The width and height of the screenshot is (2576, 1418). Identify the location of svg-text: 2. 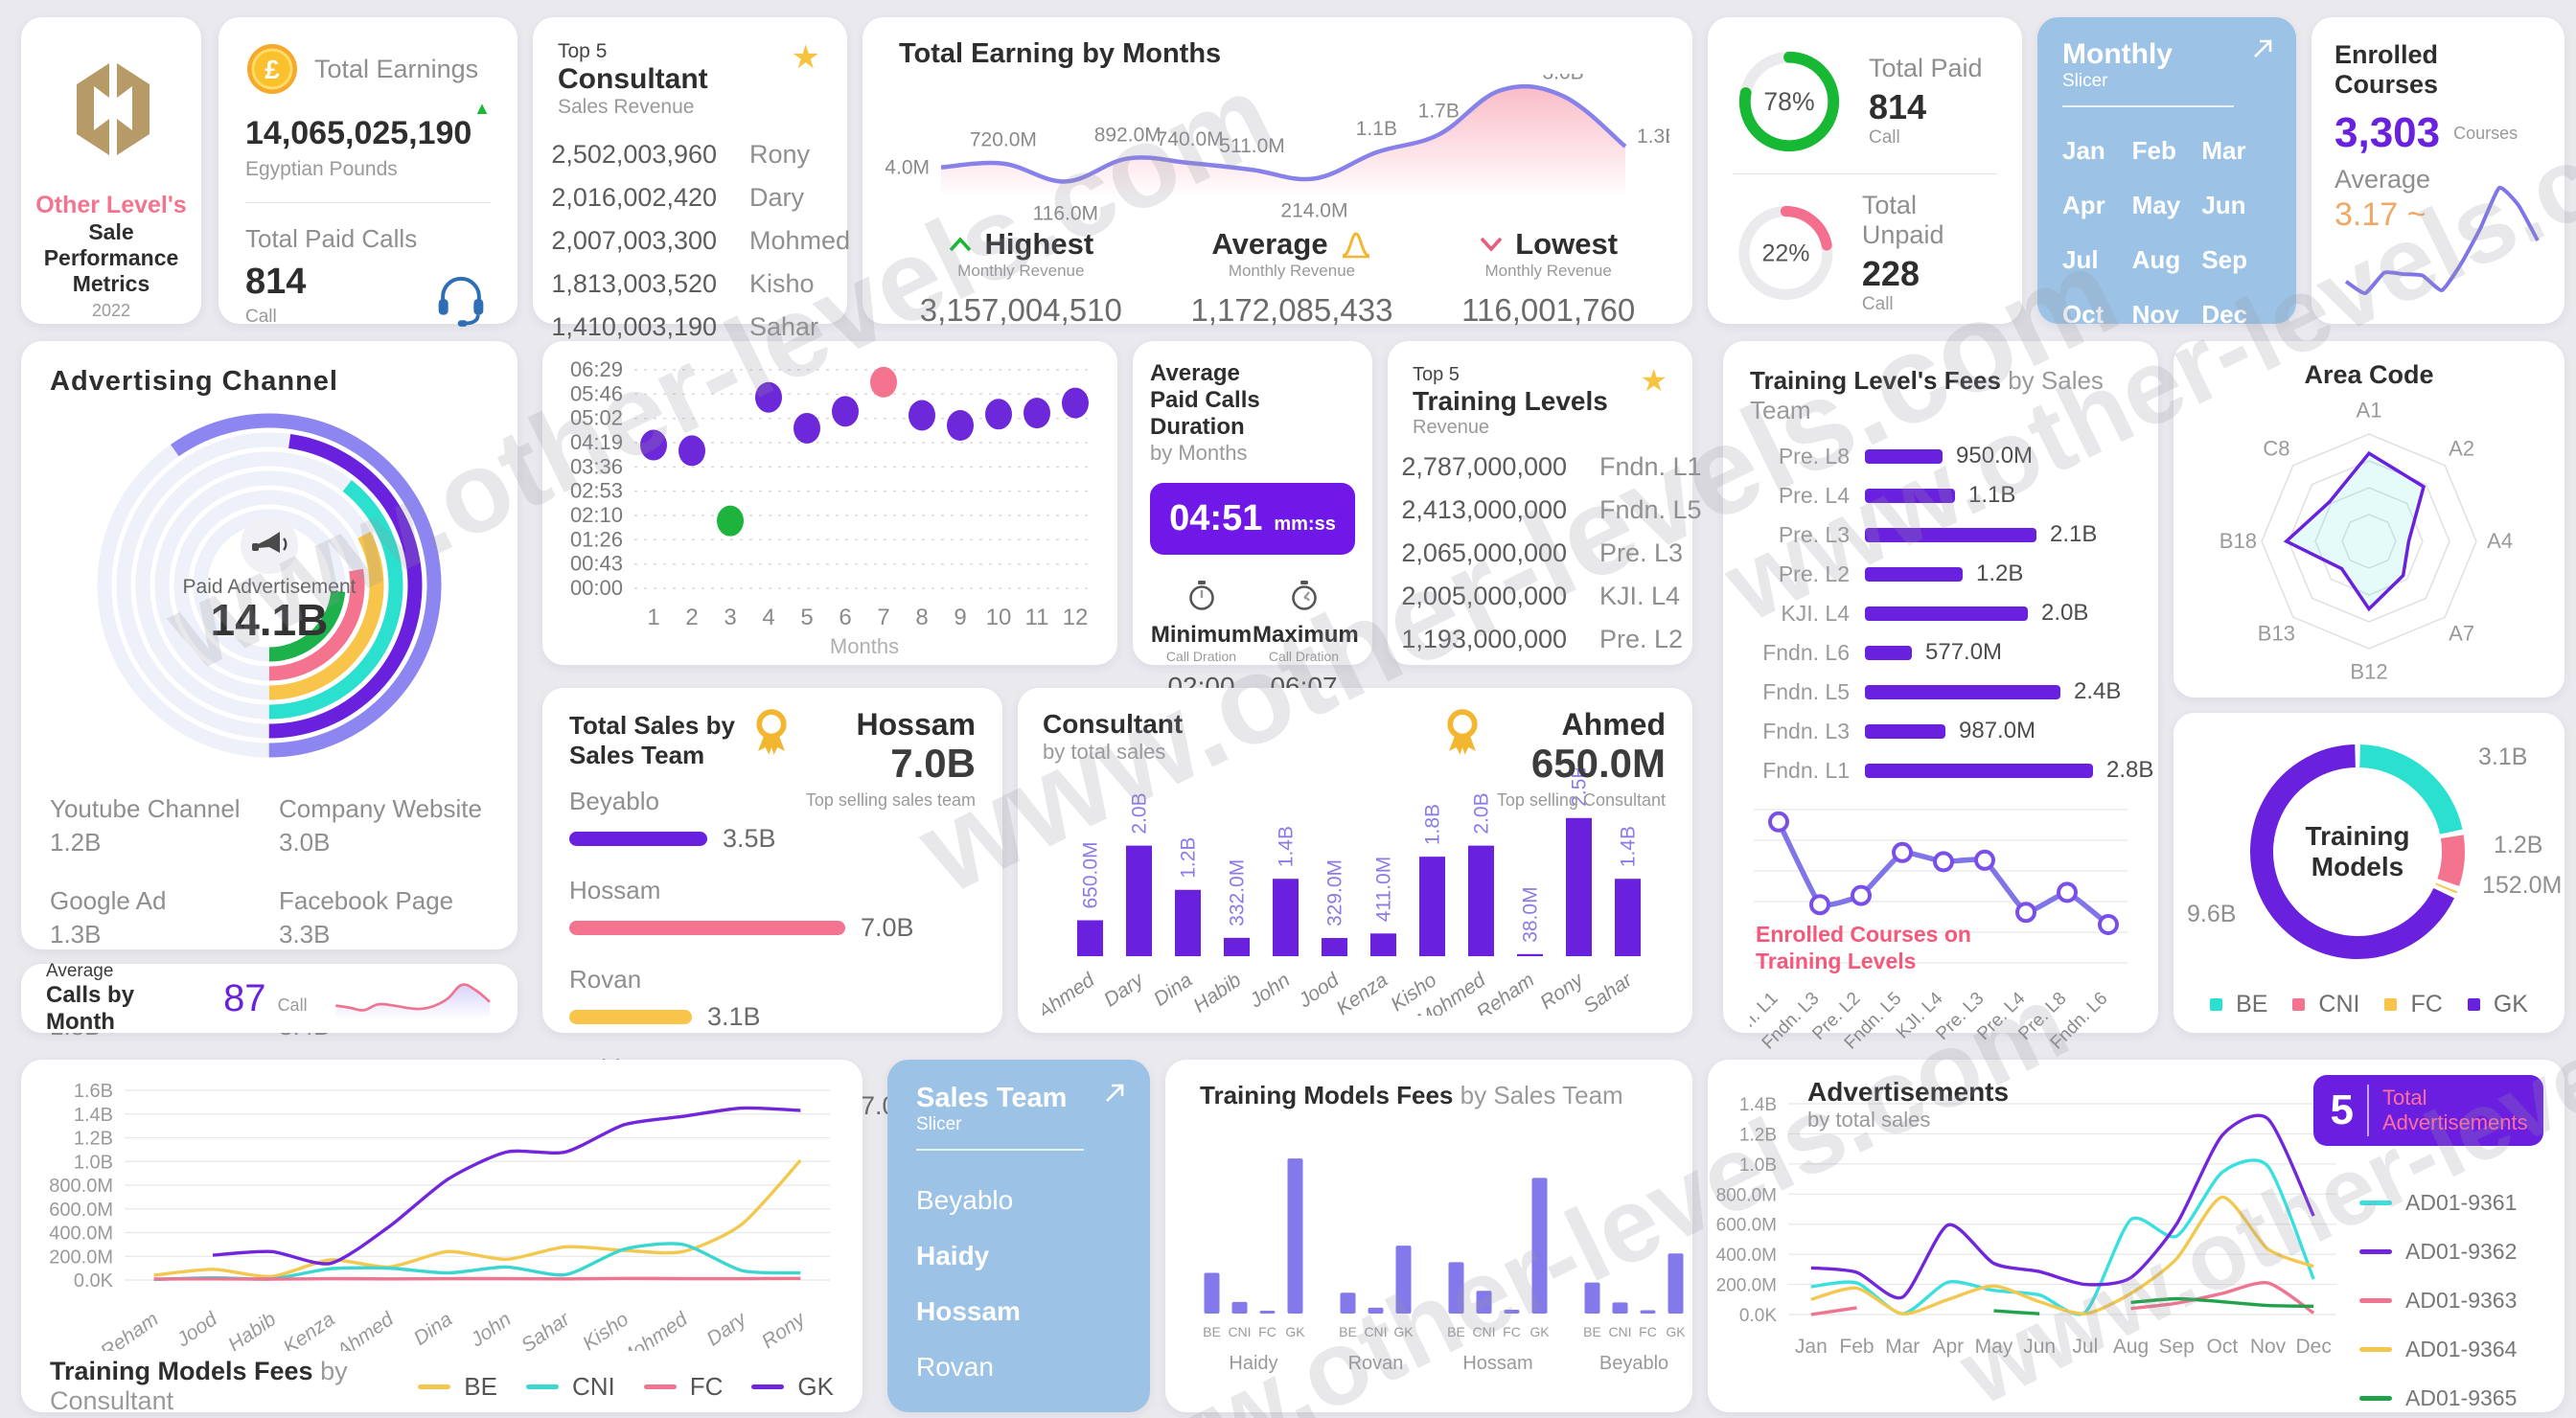
(691, 617).